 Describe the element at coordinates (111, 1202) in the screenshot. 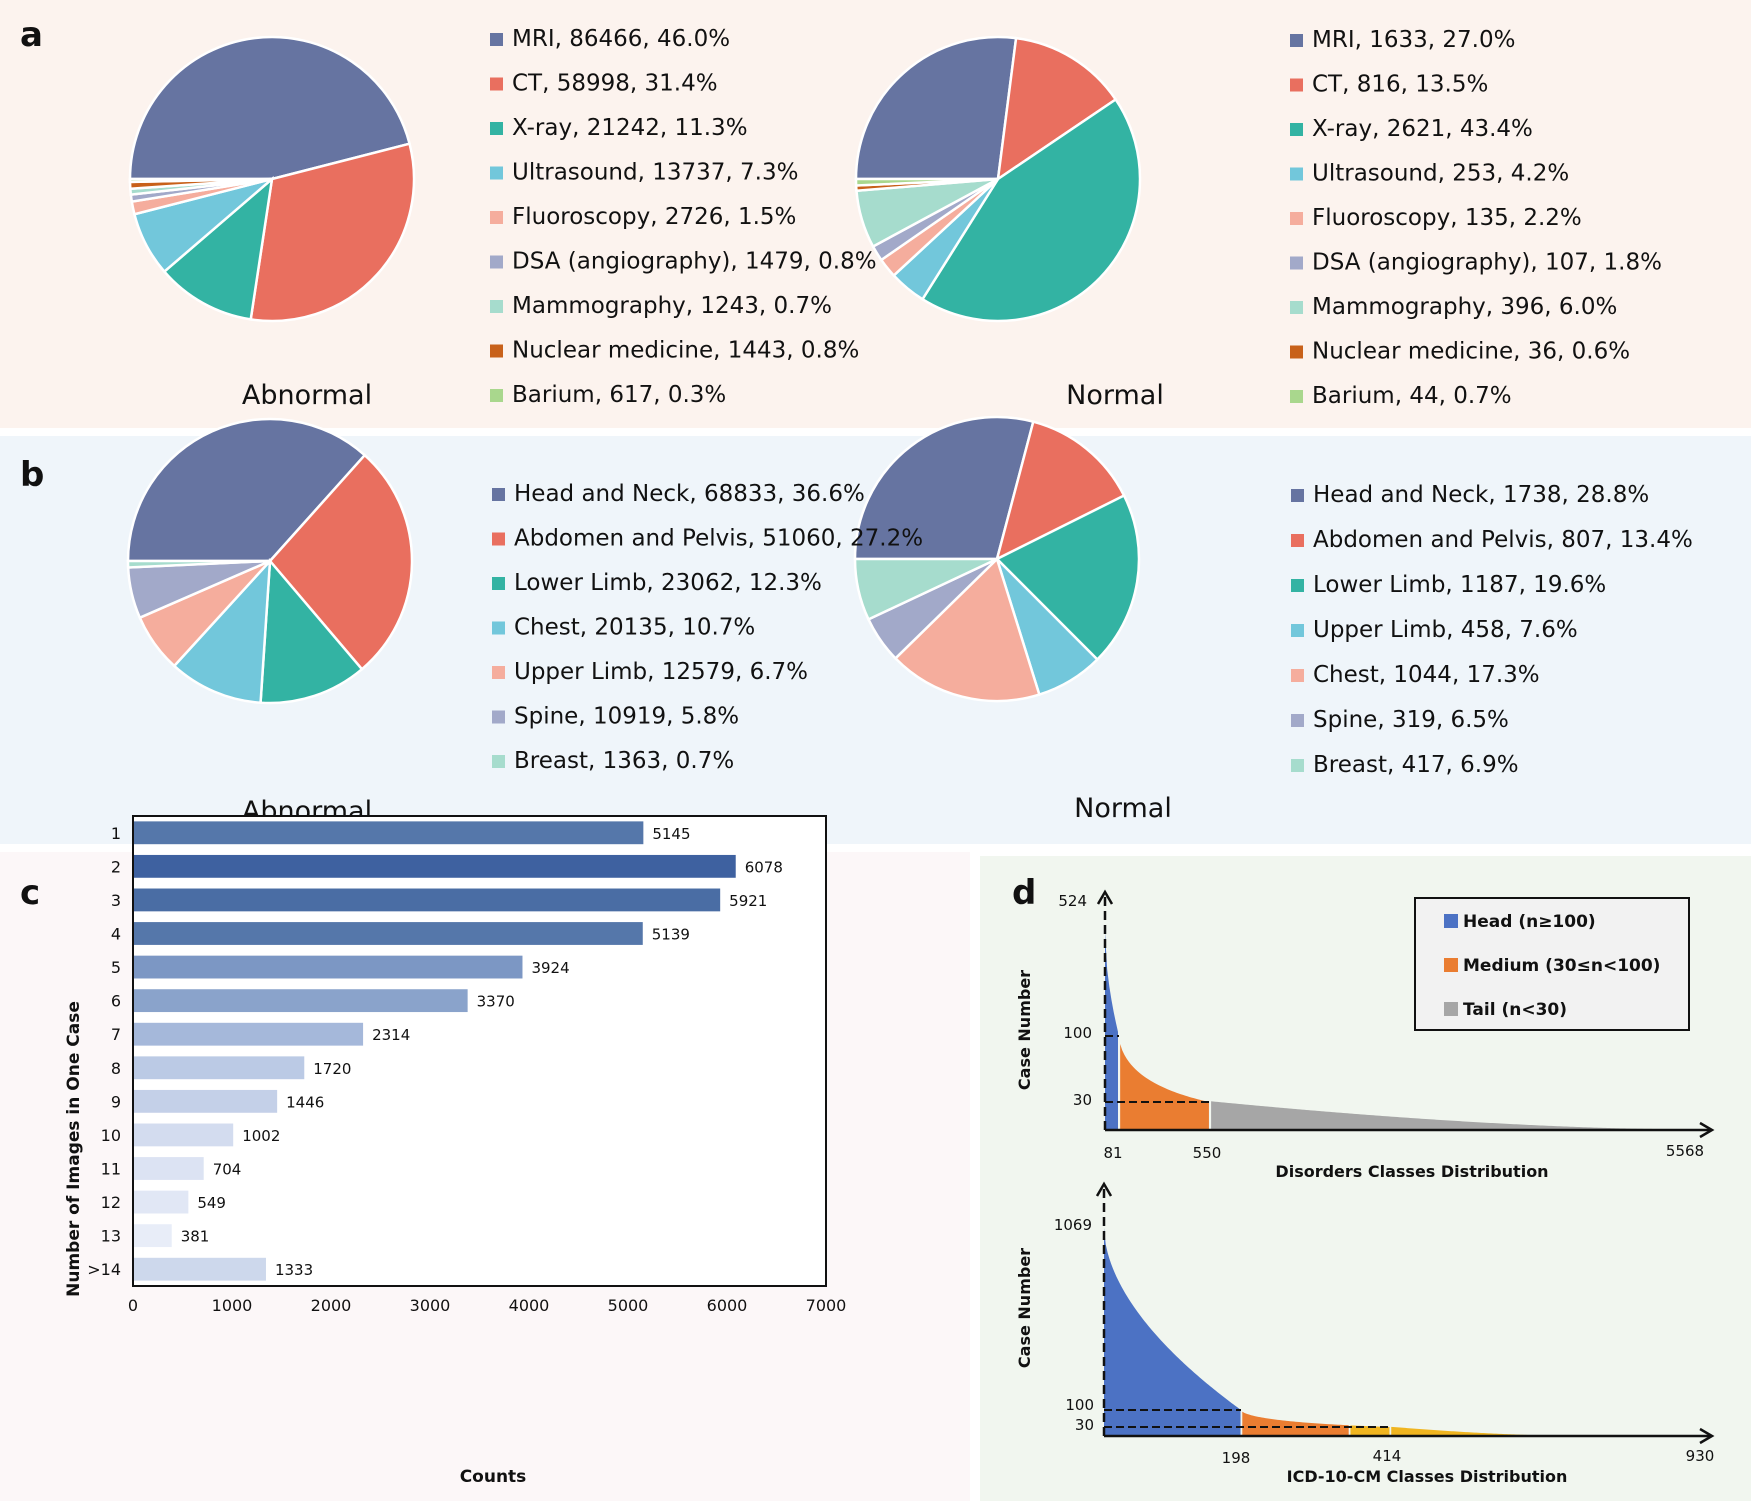

I see `bar-category-label: 12` at that location.